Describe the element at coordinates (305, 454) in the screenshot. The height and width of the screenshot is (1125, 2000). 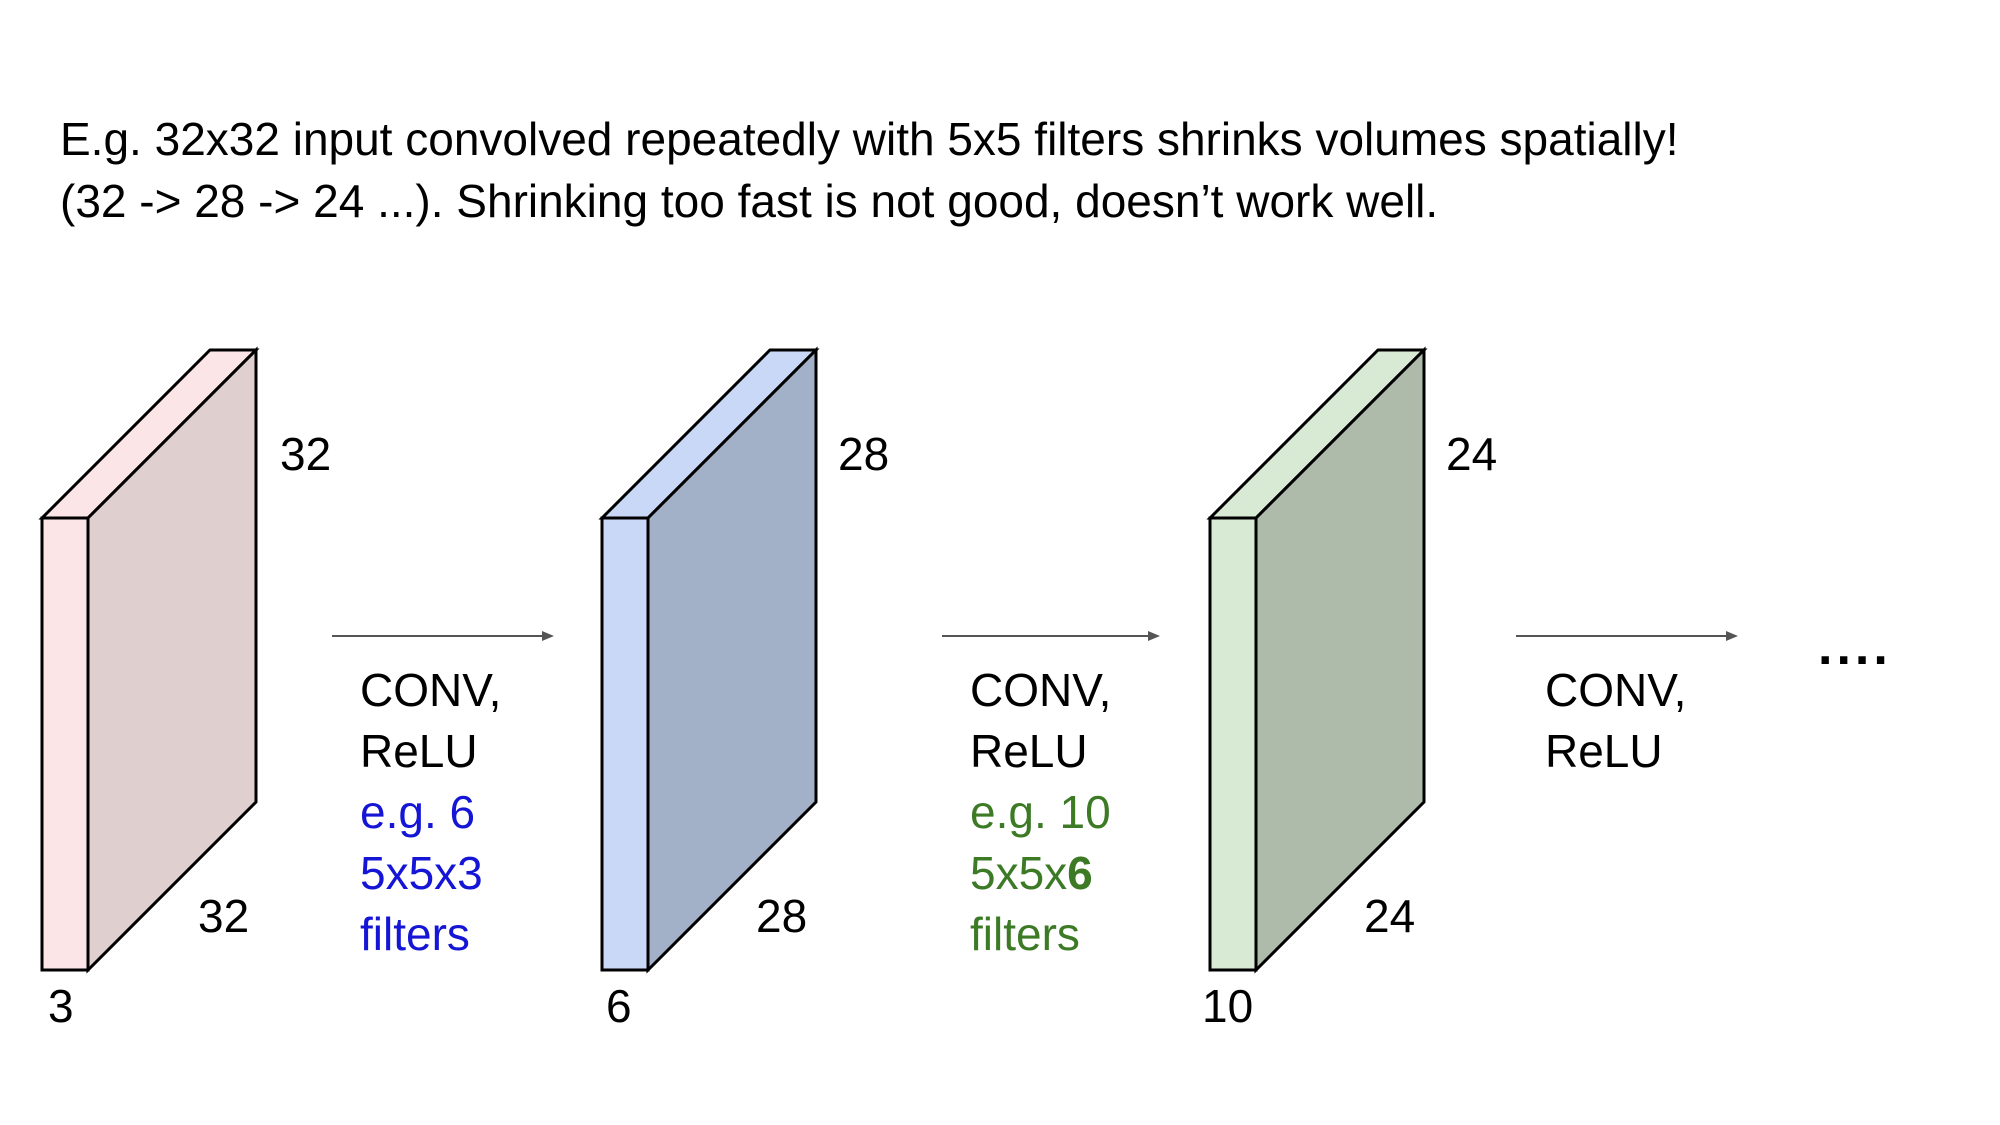
I see `volume-input-height-label: 32` at that location.